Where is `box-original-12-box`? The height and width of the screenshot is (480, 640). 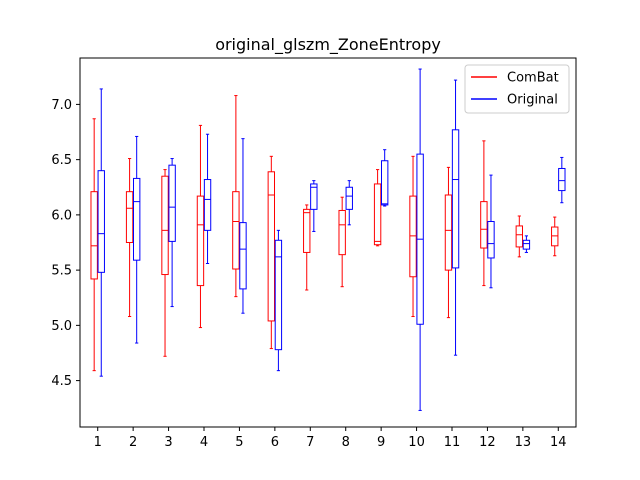 box-original-12-box is located at coordinates (491, 240).